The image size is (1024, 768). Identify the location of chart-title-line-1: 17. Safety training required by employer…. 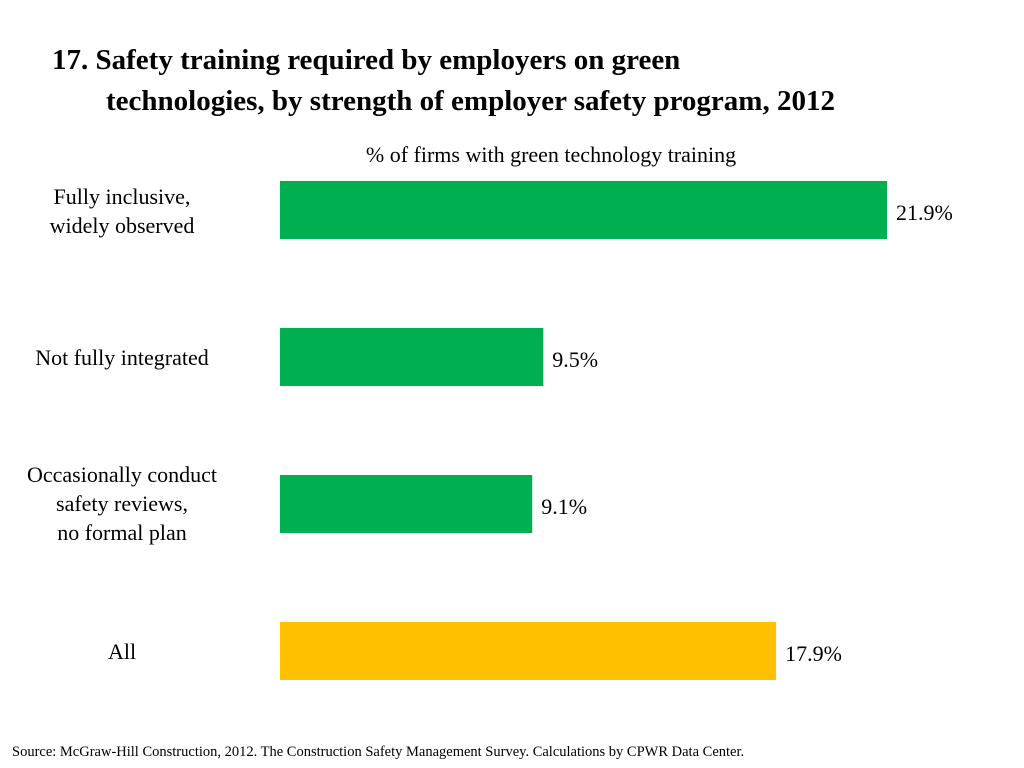
(366, 60).